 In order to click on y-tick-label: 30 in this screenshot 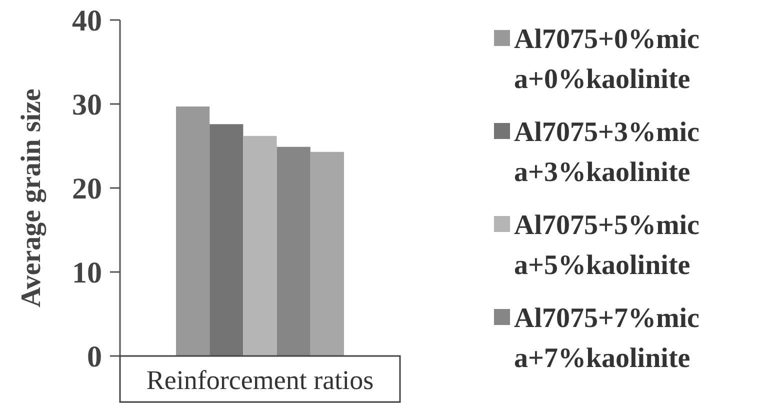, I will do `click(87, 105)`.